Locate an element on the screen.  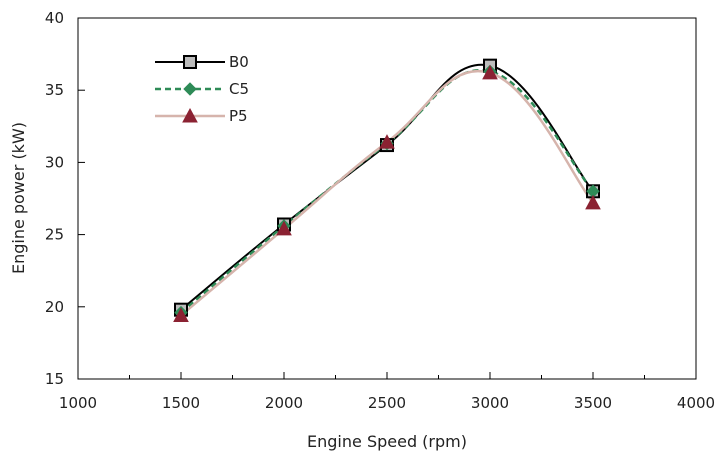
y-axis-title: Engine power (kW) is located at coordinates (18, 198).